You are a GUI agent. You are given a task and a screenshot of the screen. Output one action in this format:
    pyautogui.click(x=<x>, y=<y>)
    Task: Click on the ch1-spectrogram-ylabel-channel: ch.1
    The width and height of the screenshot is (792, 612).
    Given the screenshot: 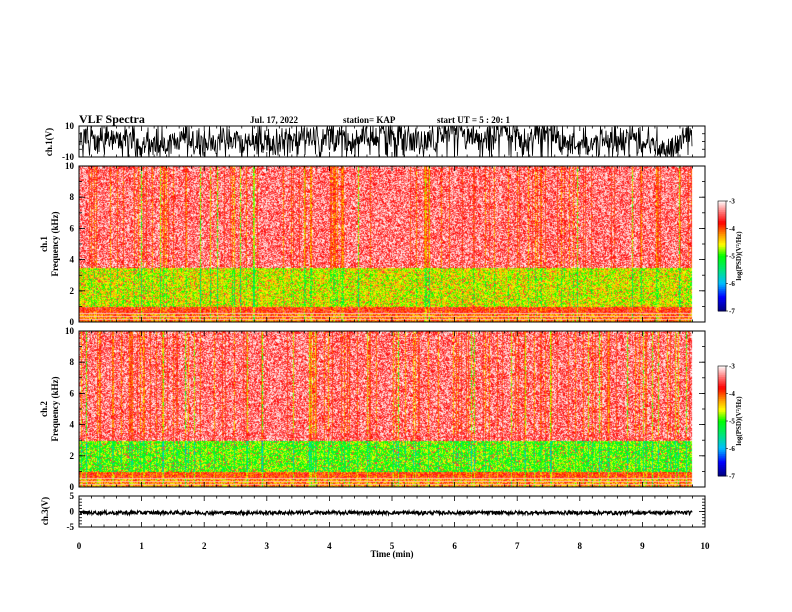 What is the action you would take?
    pyautogui.click(x=44, y=244)
    